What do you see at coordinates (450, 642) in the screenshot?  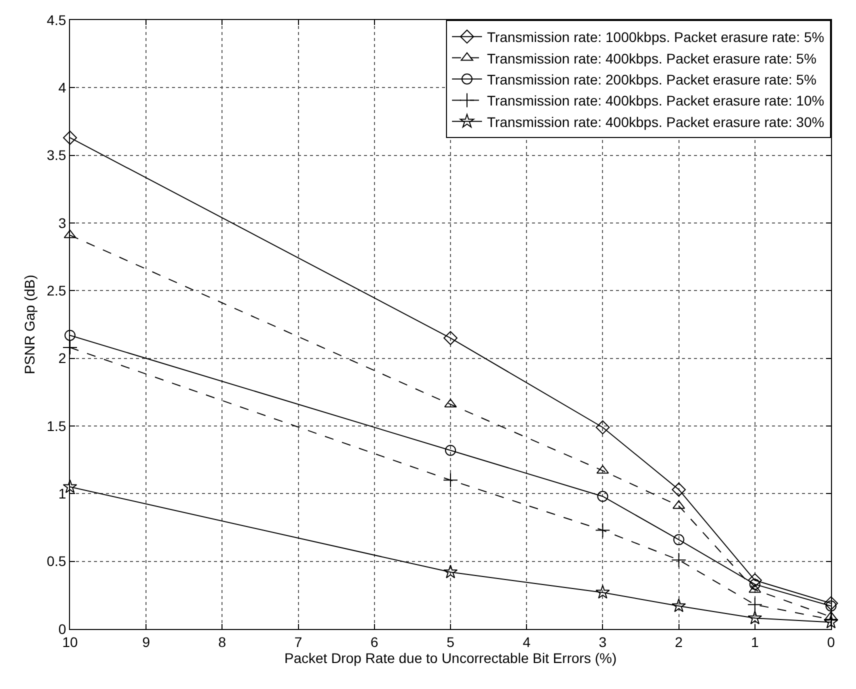 I see `x-tick-label: 5` at bounding box center [450, 642].